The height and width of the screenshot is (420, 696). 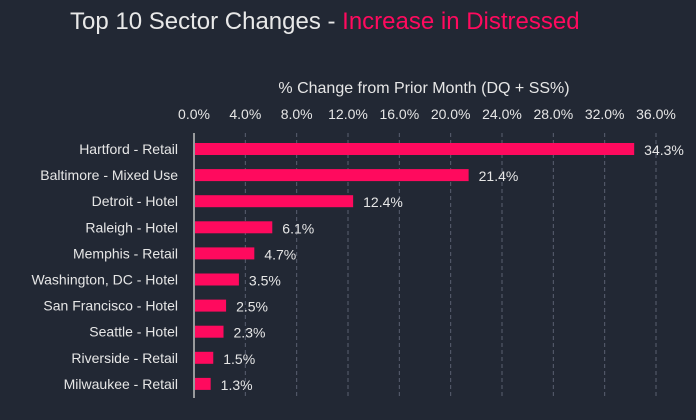 What do you see at coordinates (502, 114) in the screenshot?
I see `x-tick-label: 24.0%` at bounding box center [502, 114].